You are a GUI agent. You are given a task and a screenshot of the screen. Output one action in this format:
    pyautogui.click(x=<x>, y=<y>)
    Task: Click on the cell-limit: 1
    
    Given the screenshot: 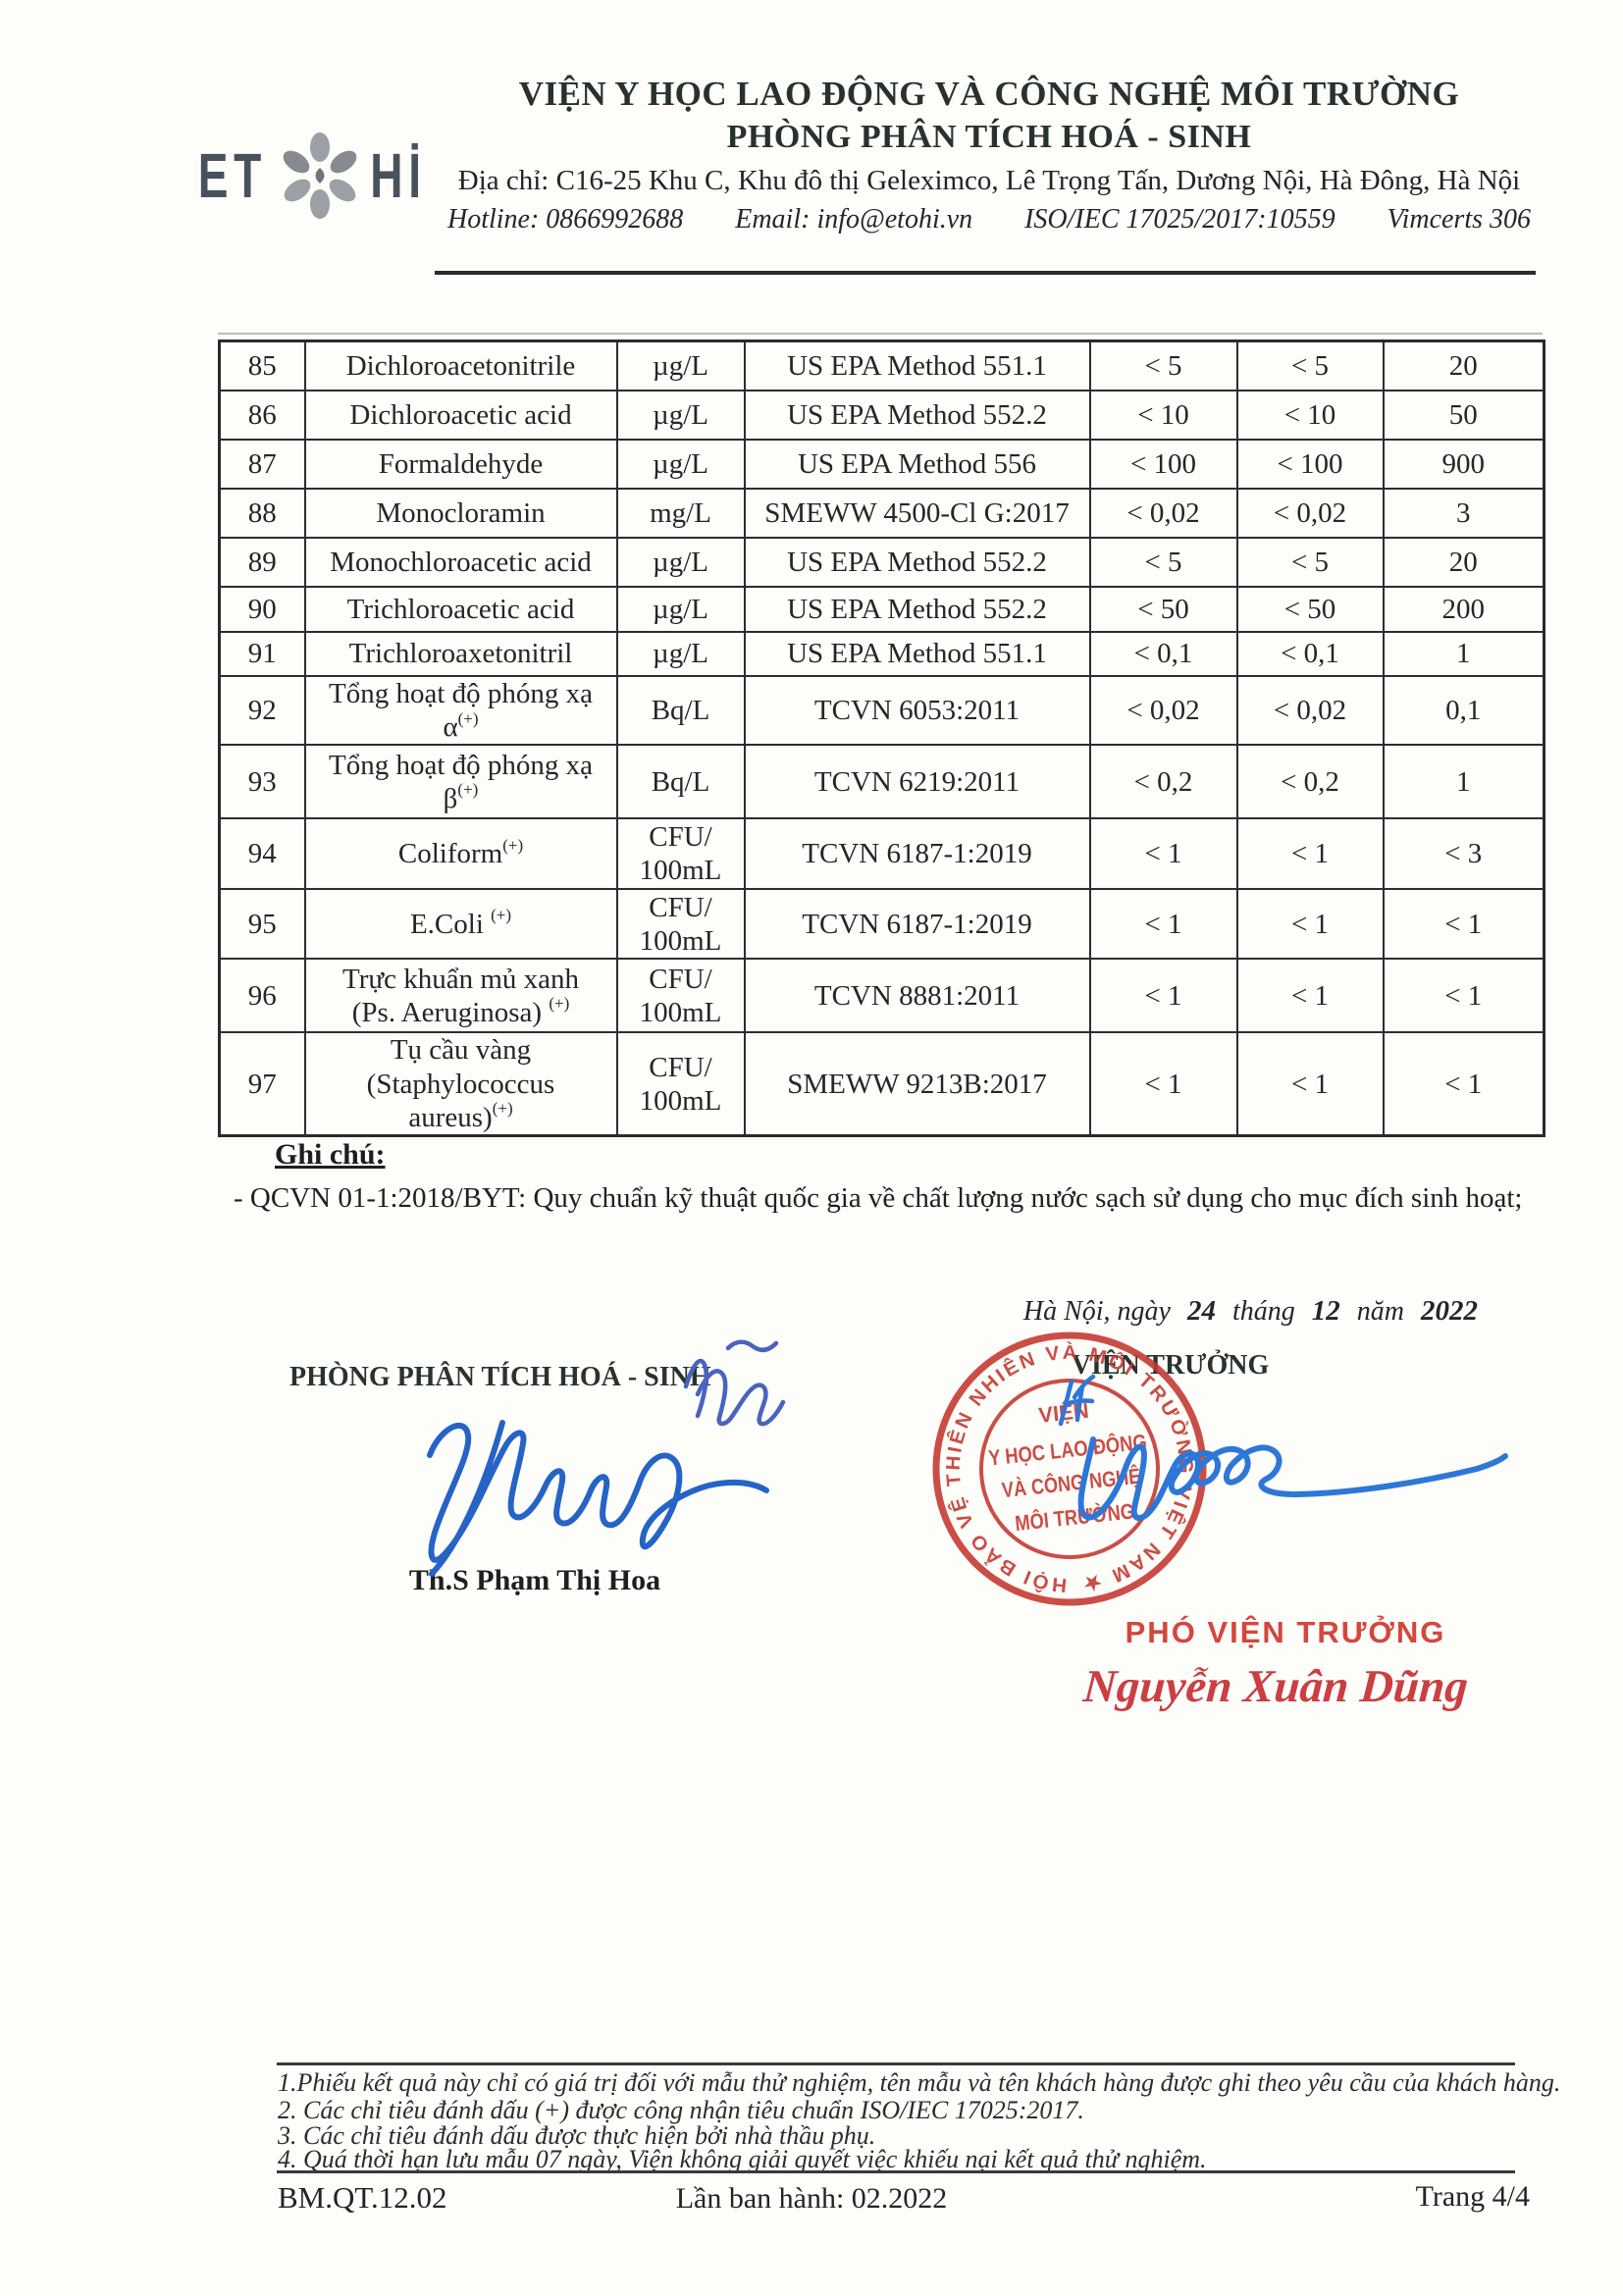 What is the action you would take?
    pyautogui.click(x=1463, y=782)
    